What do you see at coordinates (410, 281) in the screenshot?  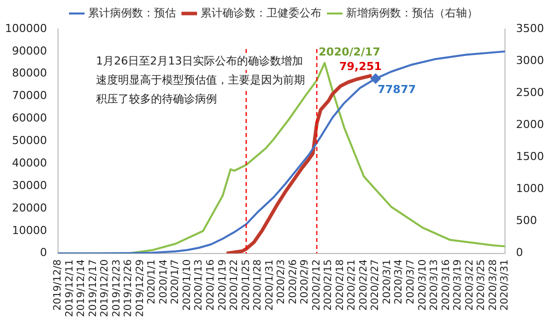 I see `x-tick-label: 2020/3/7` at bounding box center [410, 281].